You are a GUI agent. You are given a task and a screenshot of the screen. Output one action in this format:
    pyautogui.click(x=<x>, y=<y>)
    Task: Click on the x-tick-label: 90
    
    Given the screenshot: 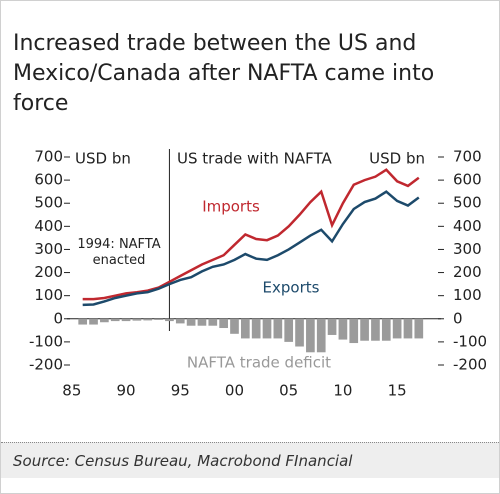 What is the action you would take?
    pyautogui.click(x=126, y=391)
    